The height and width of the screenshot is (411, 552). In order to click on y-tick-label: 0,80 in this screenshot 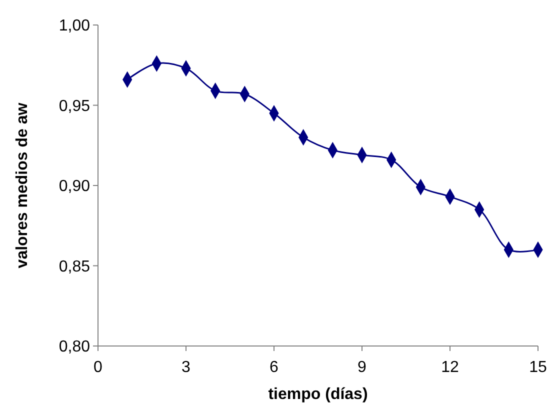, I will do `click(74, 347)`.